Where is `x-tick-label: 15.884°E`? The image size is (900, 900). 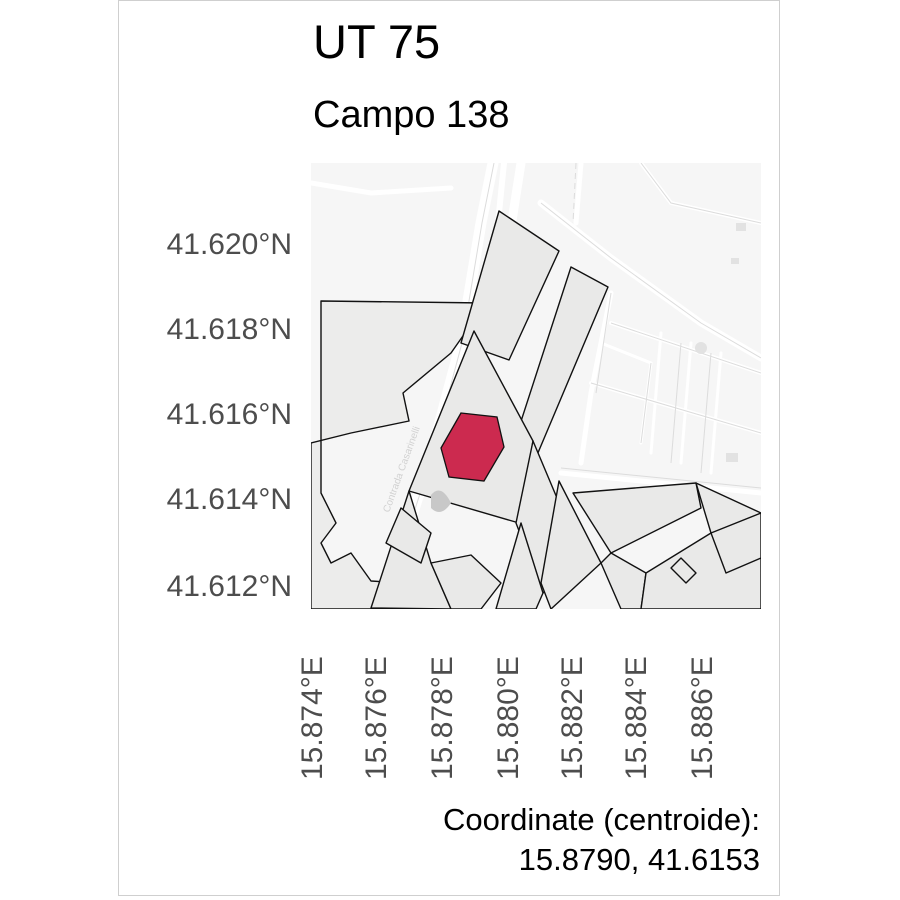 x-tick-label: 15.884°E is located at coordinates (636, 718).